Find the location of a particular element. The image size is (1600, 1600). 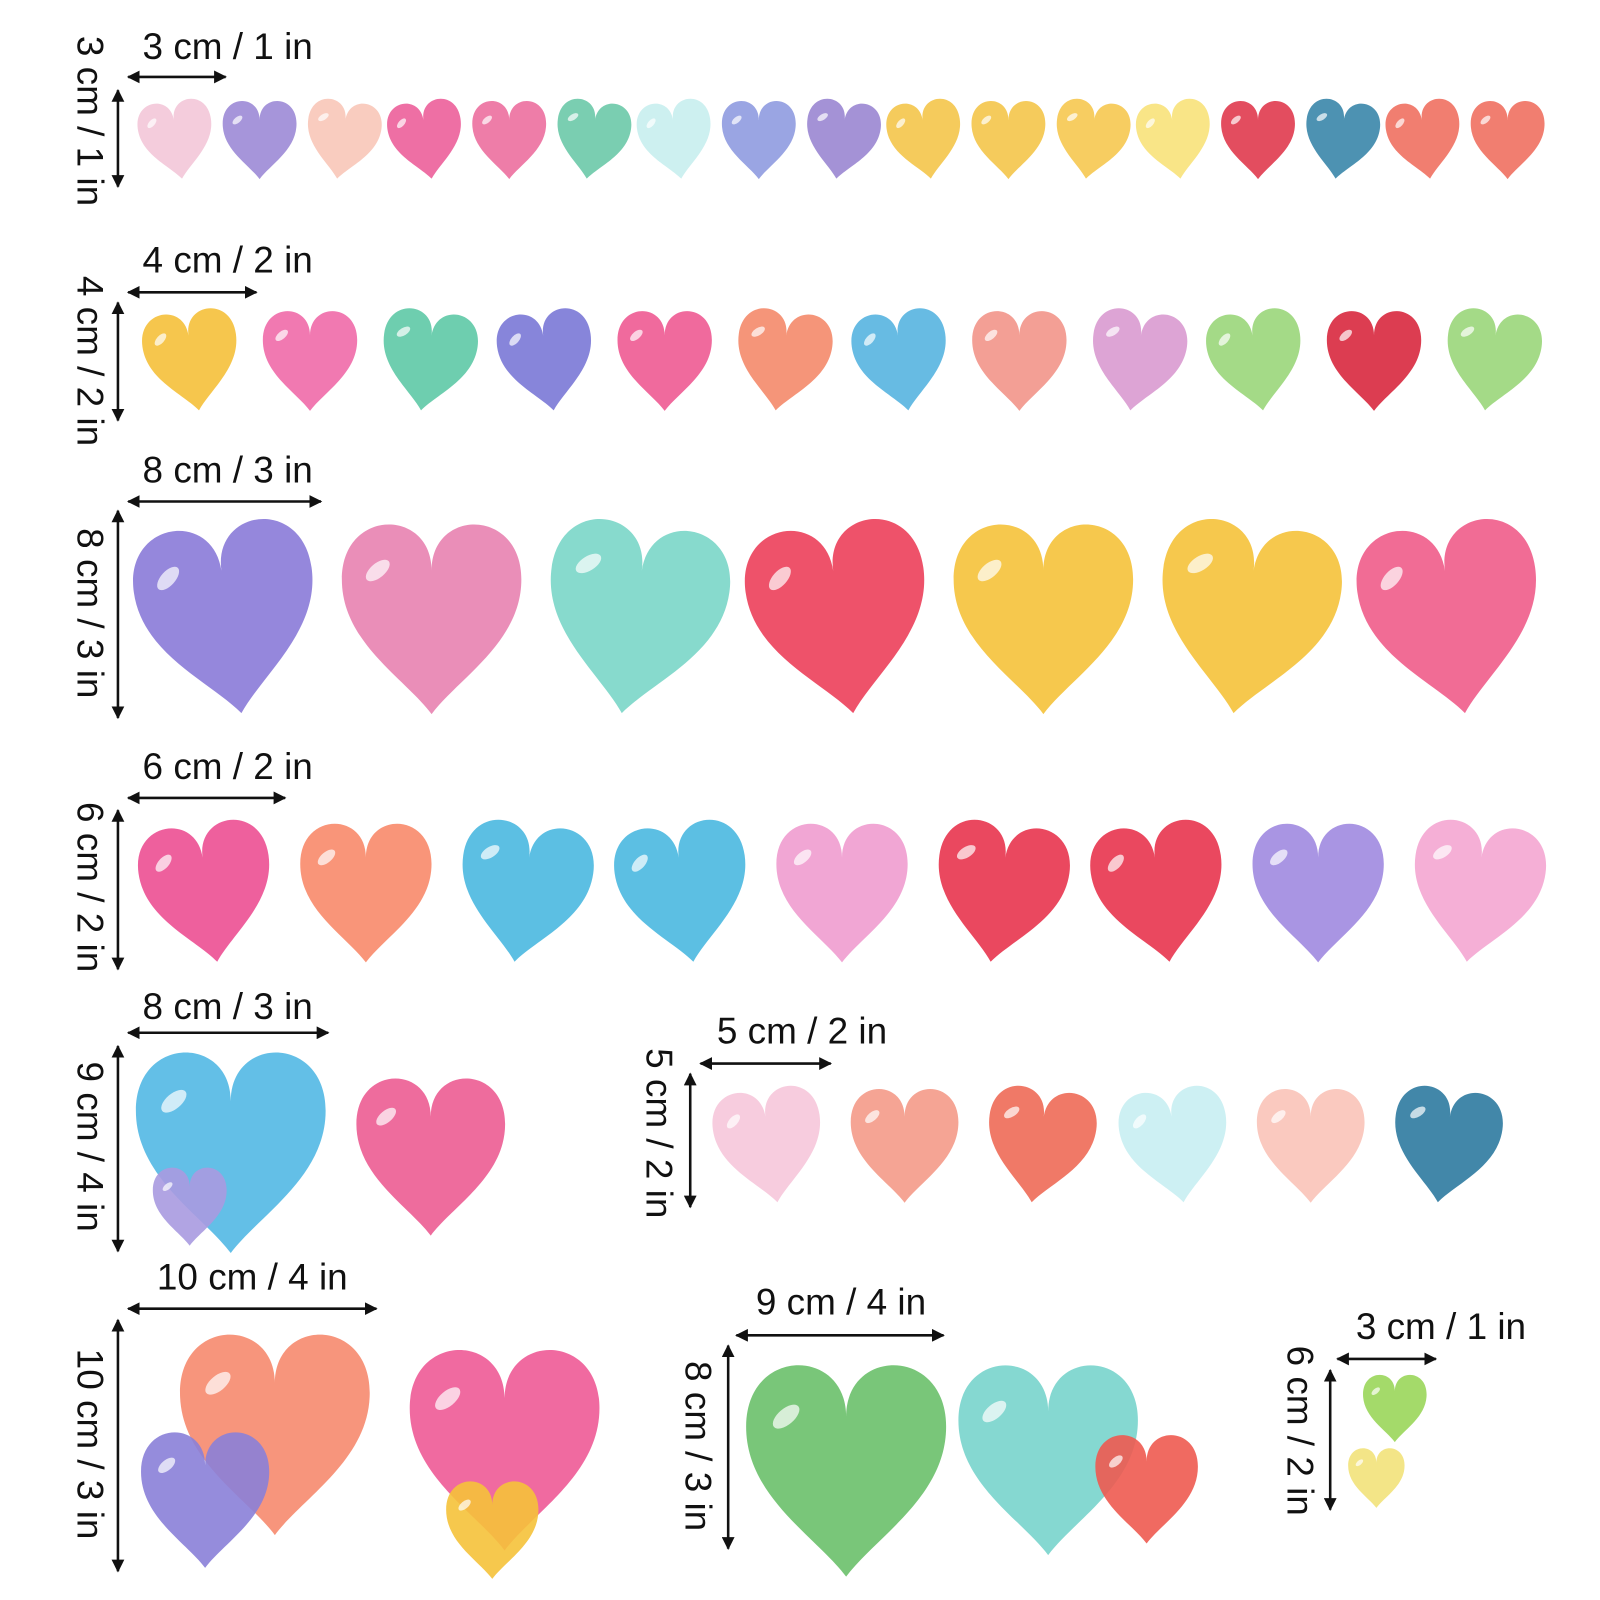

height-label: 8 cm / 3 in is located at coordinates (89, 613).